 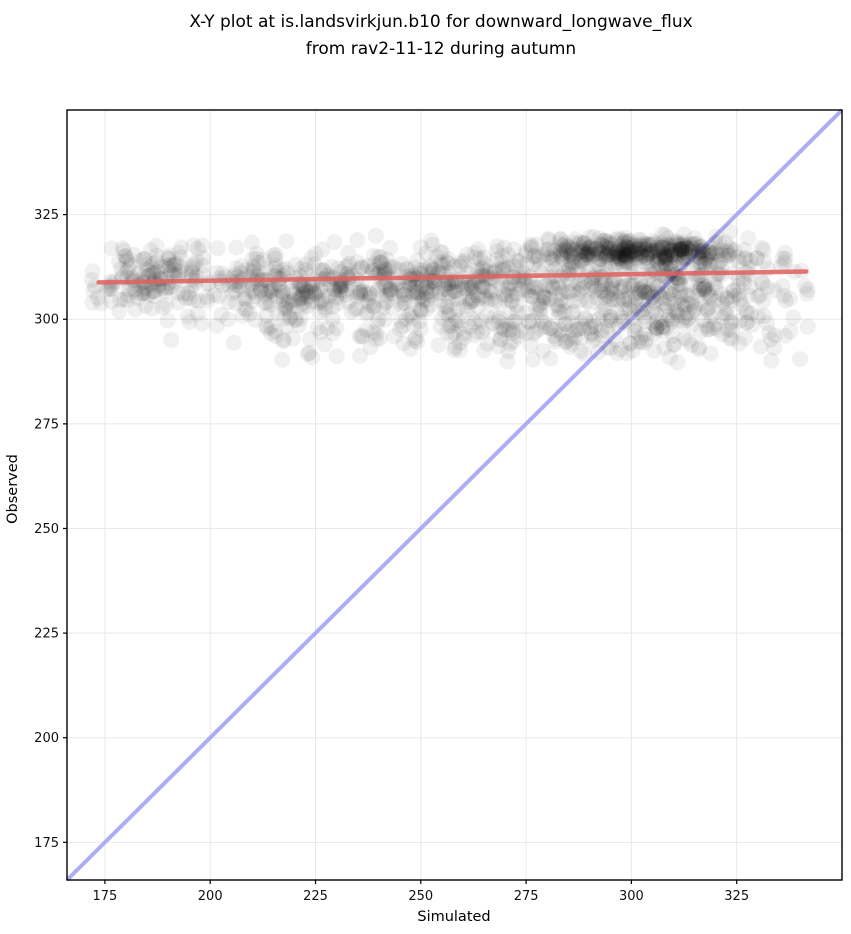 I want to click on x-tick-label: 200, so click(x=210, y=896).